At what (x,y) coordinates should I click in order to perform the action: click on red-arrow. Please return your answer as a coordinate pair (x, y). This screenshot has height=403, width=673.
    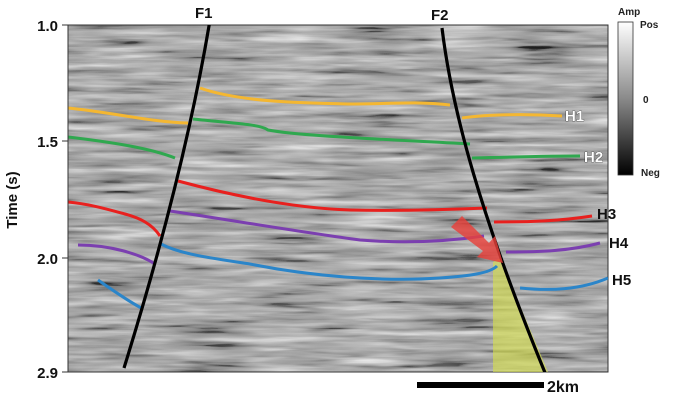
    Looking at the image, I should click on (477, 239).